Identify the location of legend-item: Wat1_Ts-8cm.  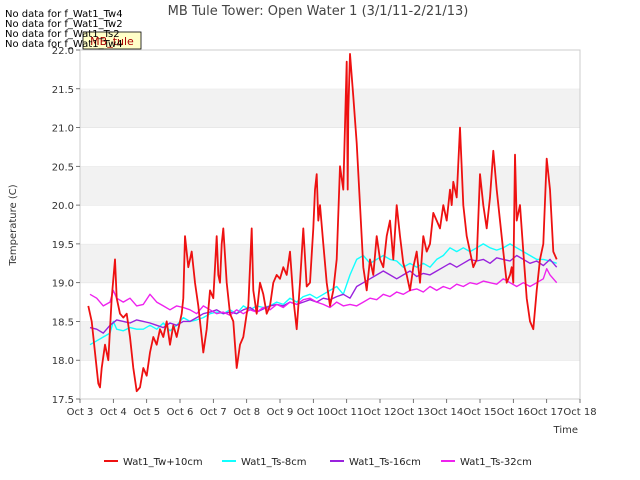
(264, 462).